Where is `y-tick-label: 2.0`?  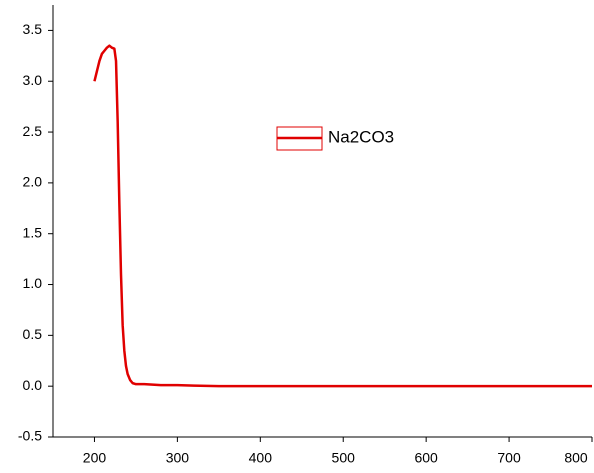
y-tick-label: 2.0 is located at coordinates (33, 182).